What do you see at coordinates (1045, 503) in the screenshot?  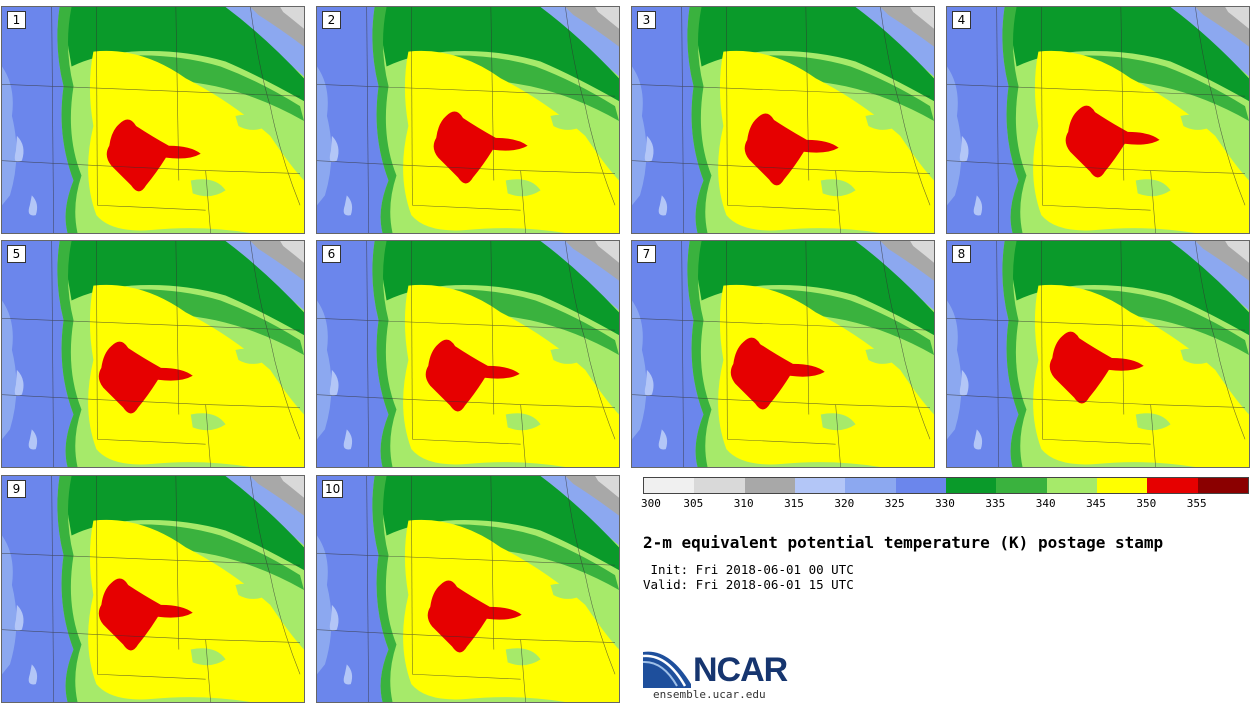 I see `colorbar-tick-label: 340` at bounding box center [1045, 503].